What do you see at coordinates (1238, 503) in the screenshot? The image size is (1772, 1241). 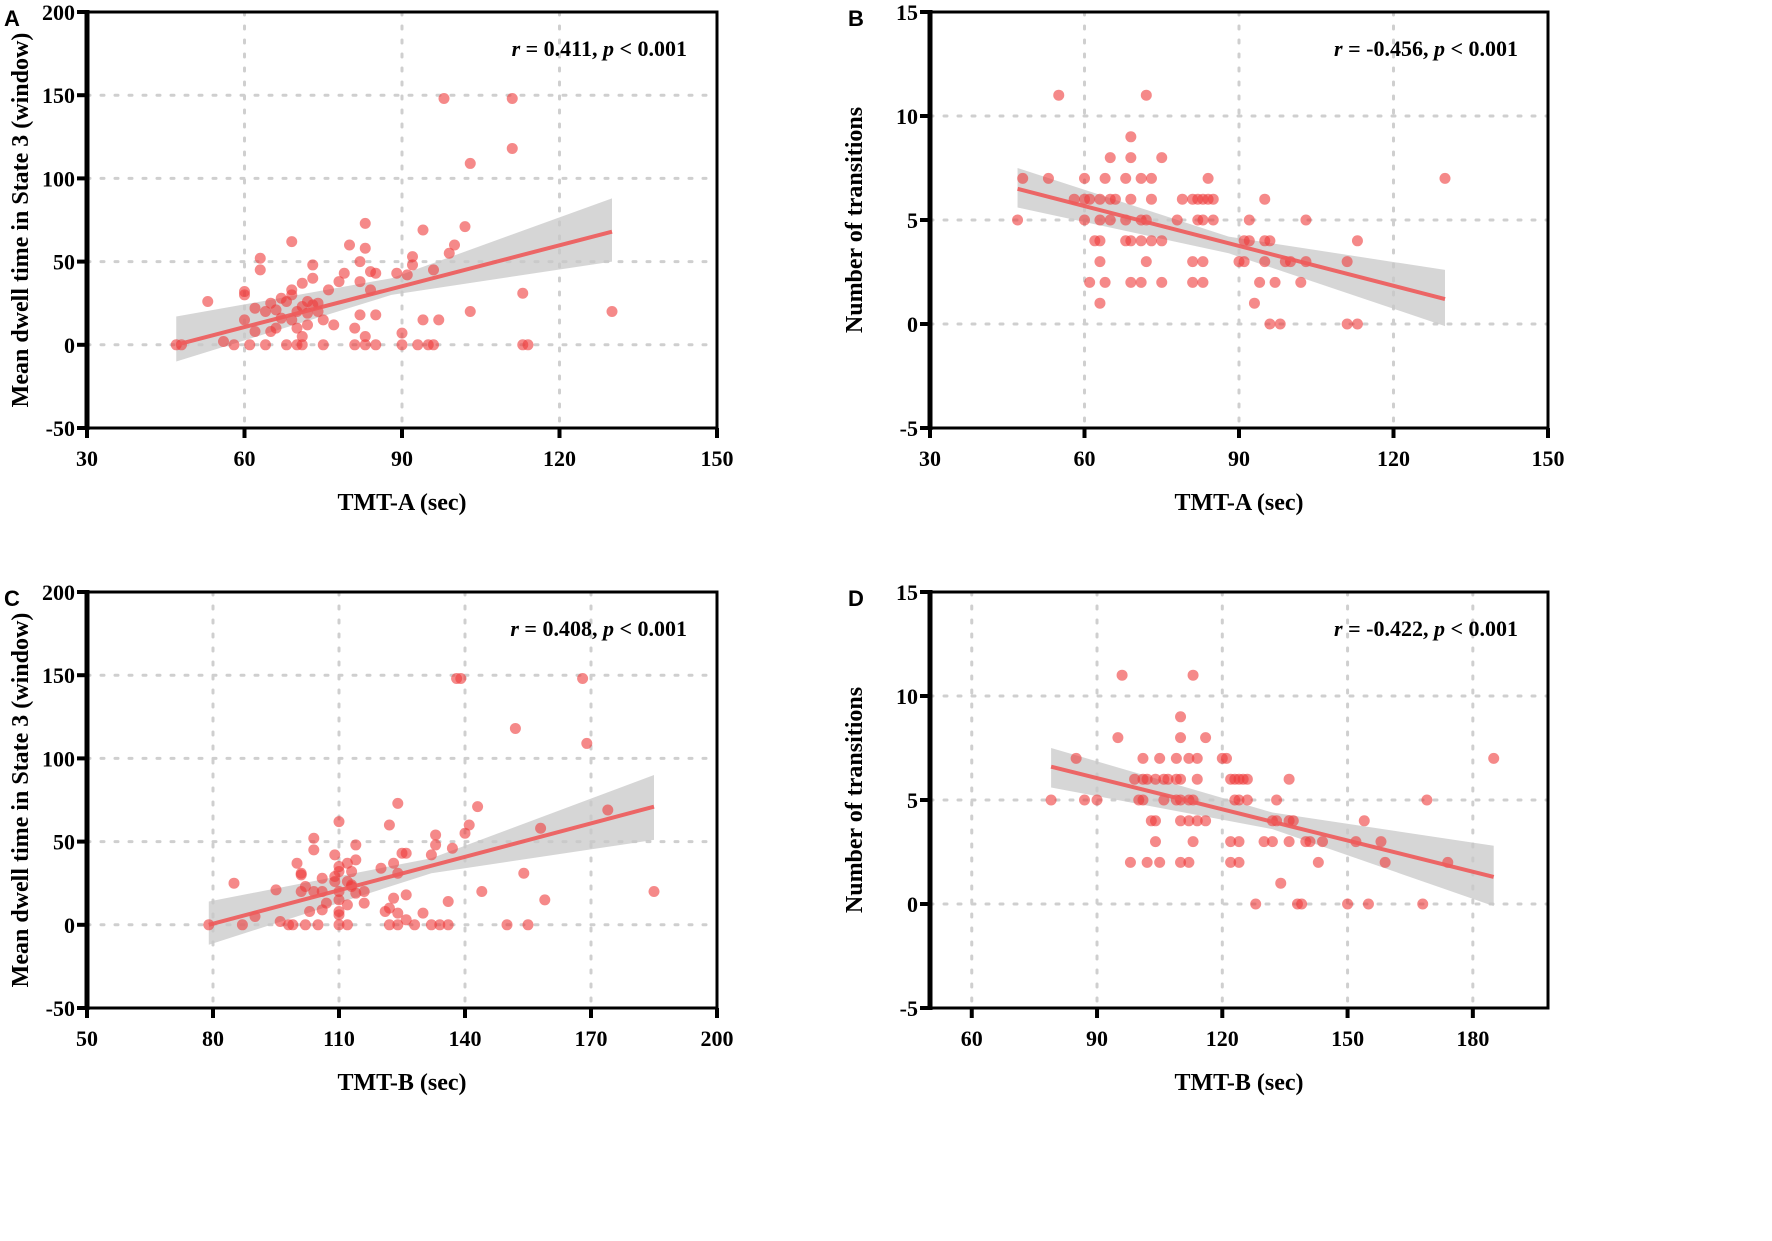 I see `x-axis-title: TMT-A (sec)` at bounding box center [1238, 503].